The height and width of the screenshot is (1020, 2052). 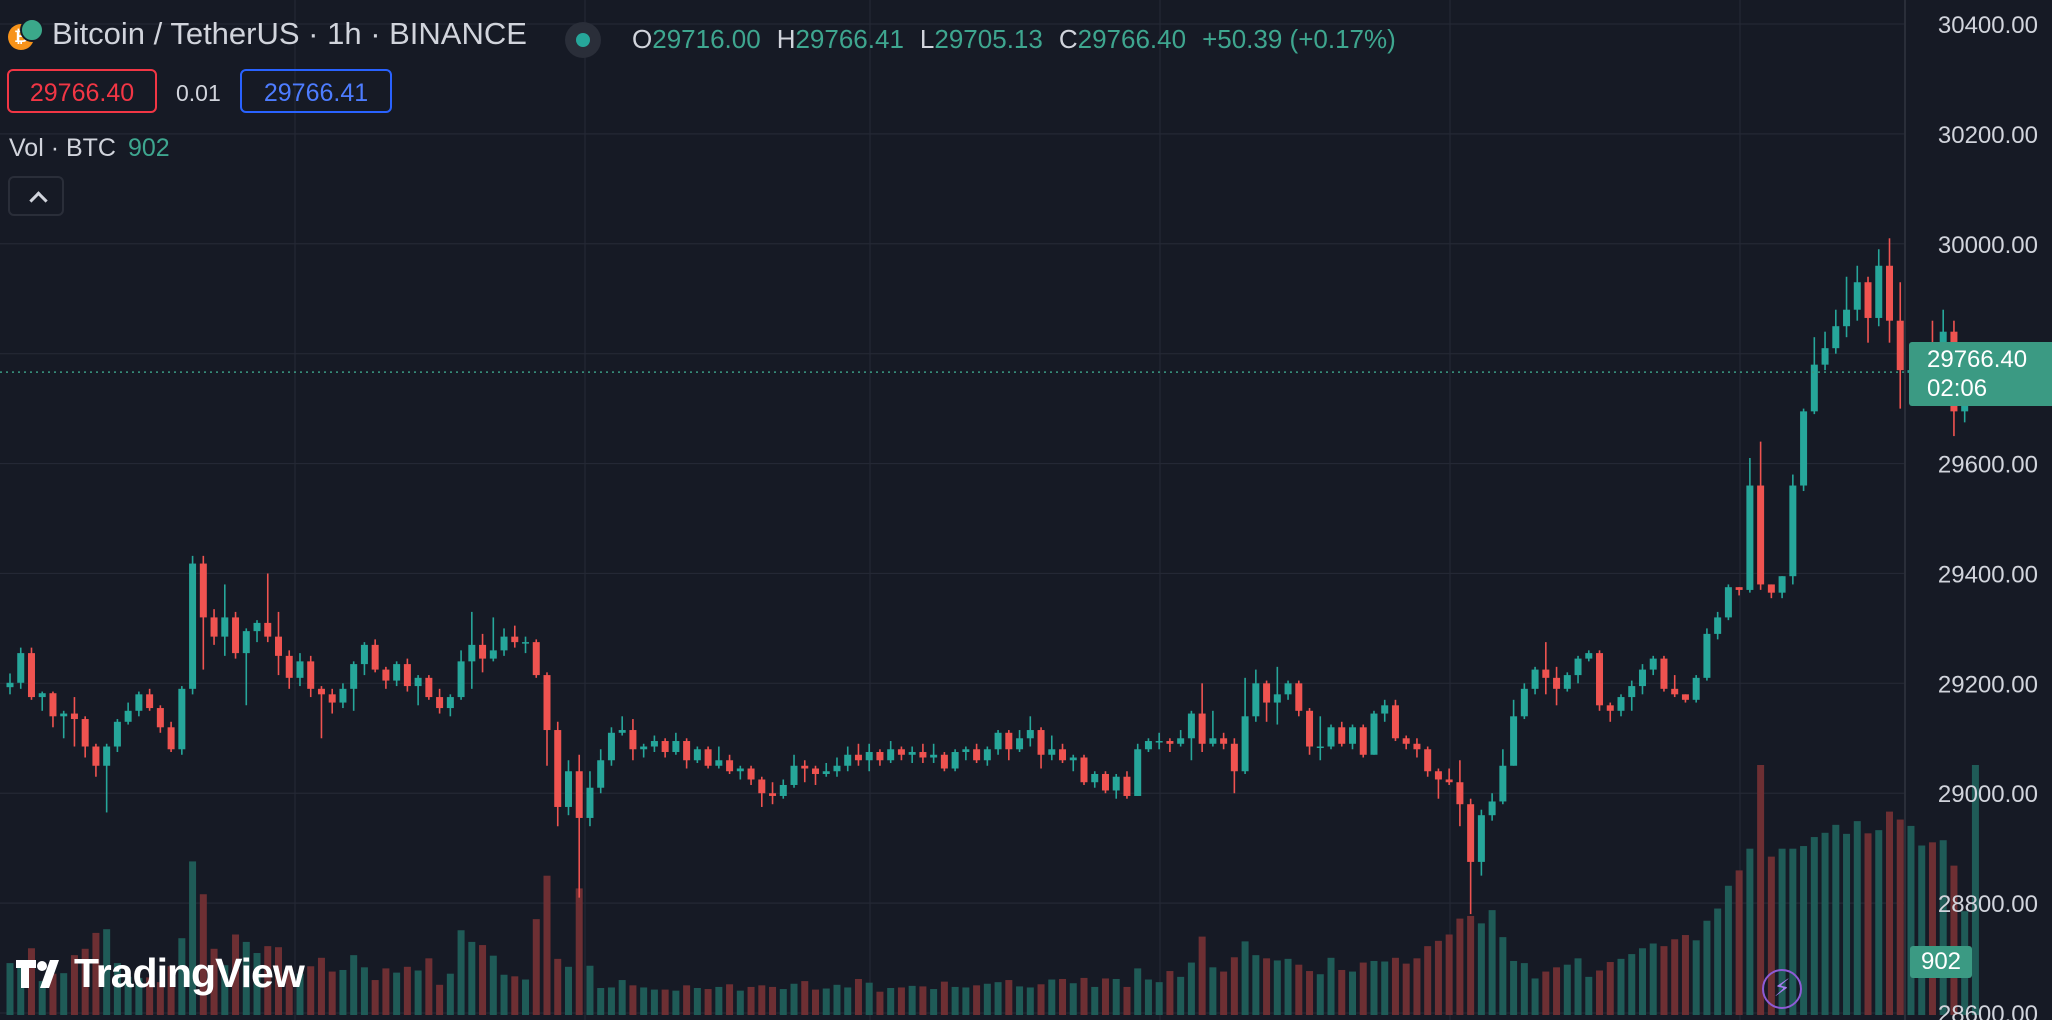 I want to click on spread-value: 0.01, so click(x=198, y=93).